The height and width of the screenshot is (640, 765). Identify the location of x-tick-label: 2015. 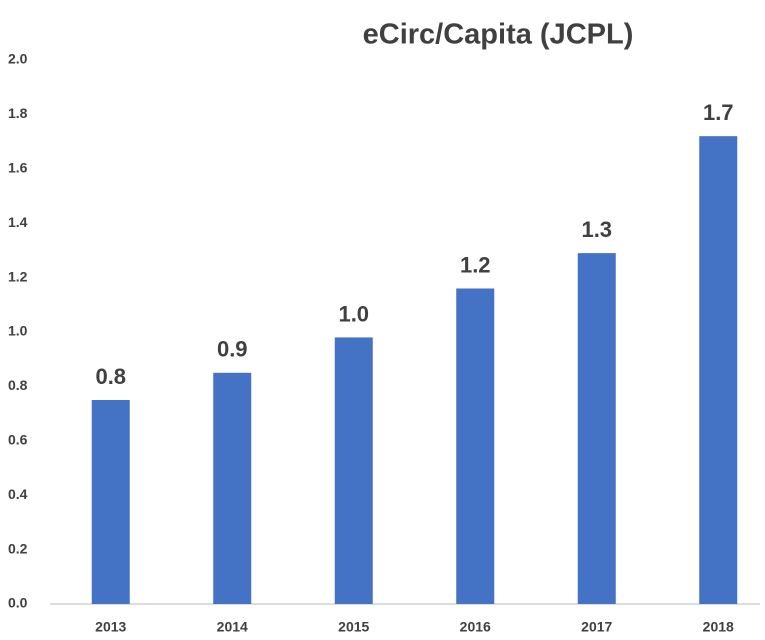
(353, 627).